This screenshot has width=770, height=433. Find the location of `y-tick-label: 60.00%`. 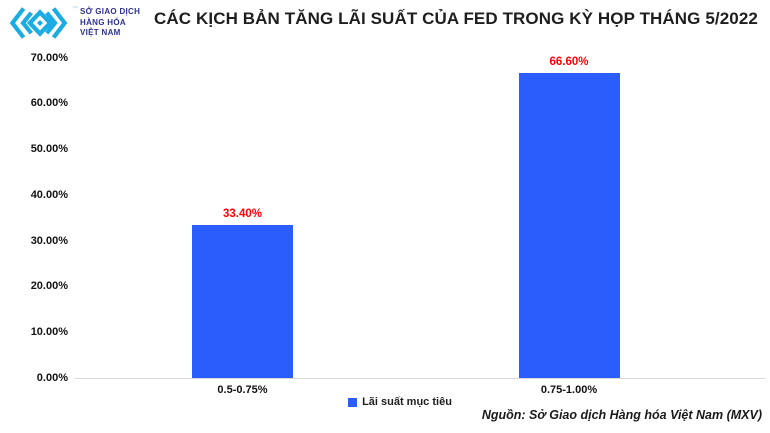

y-tick-label: 60.00% is located at coordinates (49, 103).